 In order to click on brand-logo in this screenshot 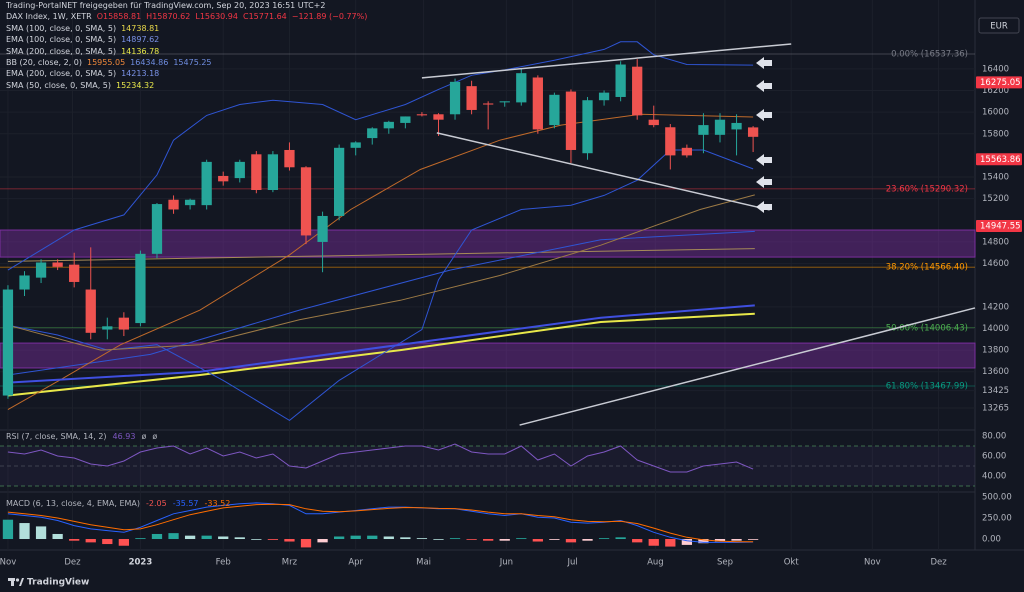, I will do `click(16, 582)`.